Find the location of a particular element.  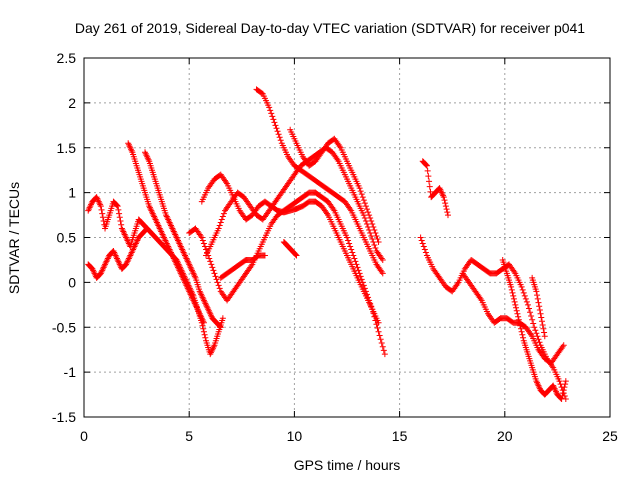

y-tick-label: 0.5 is located at coordinates (67, 238).